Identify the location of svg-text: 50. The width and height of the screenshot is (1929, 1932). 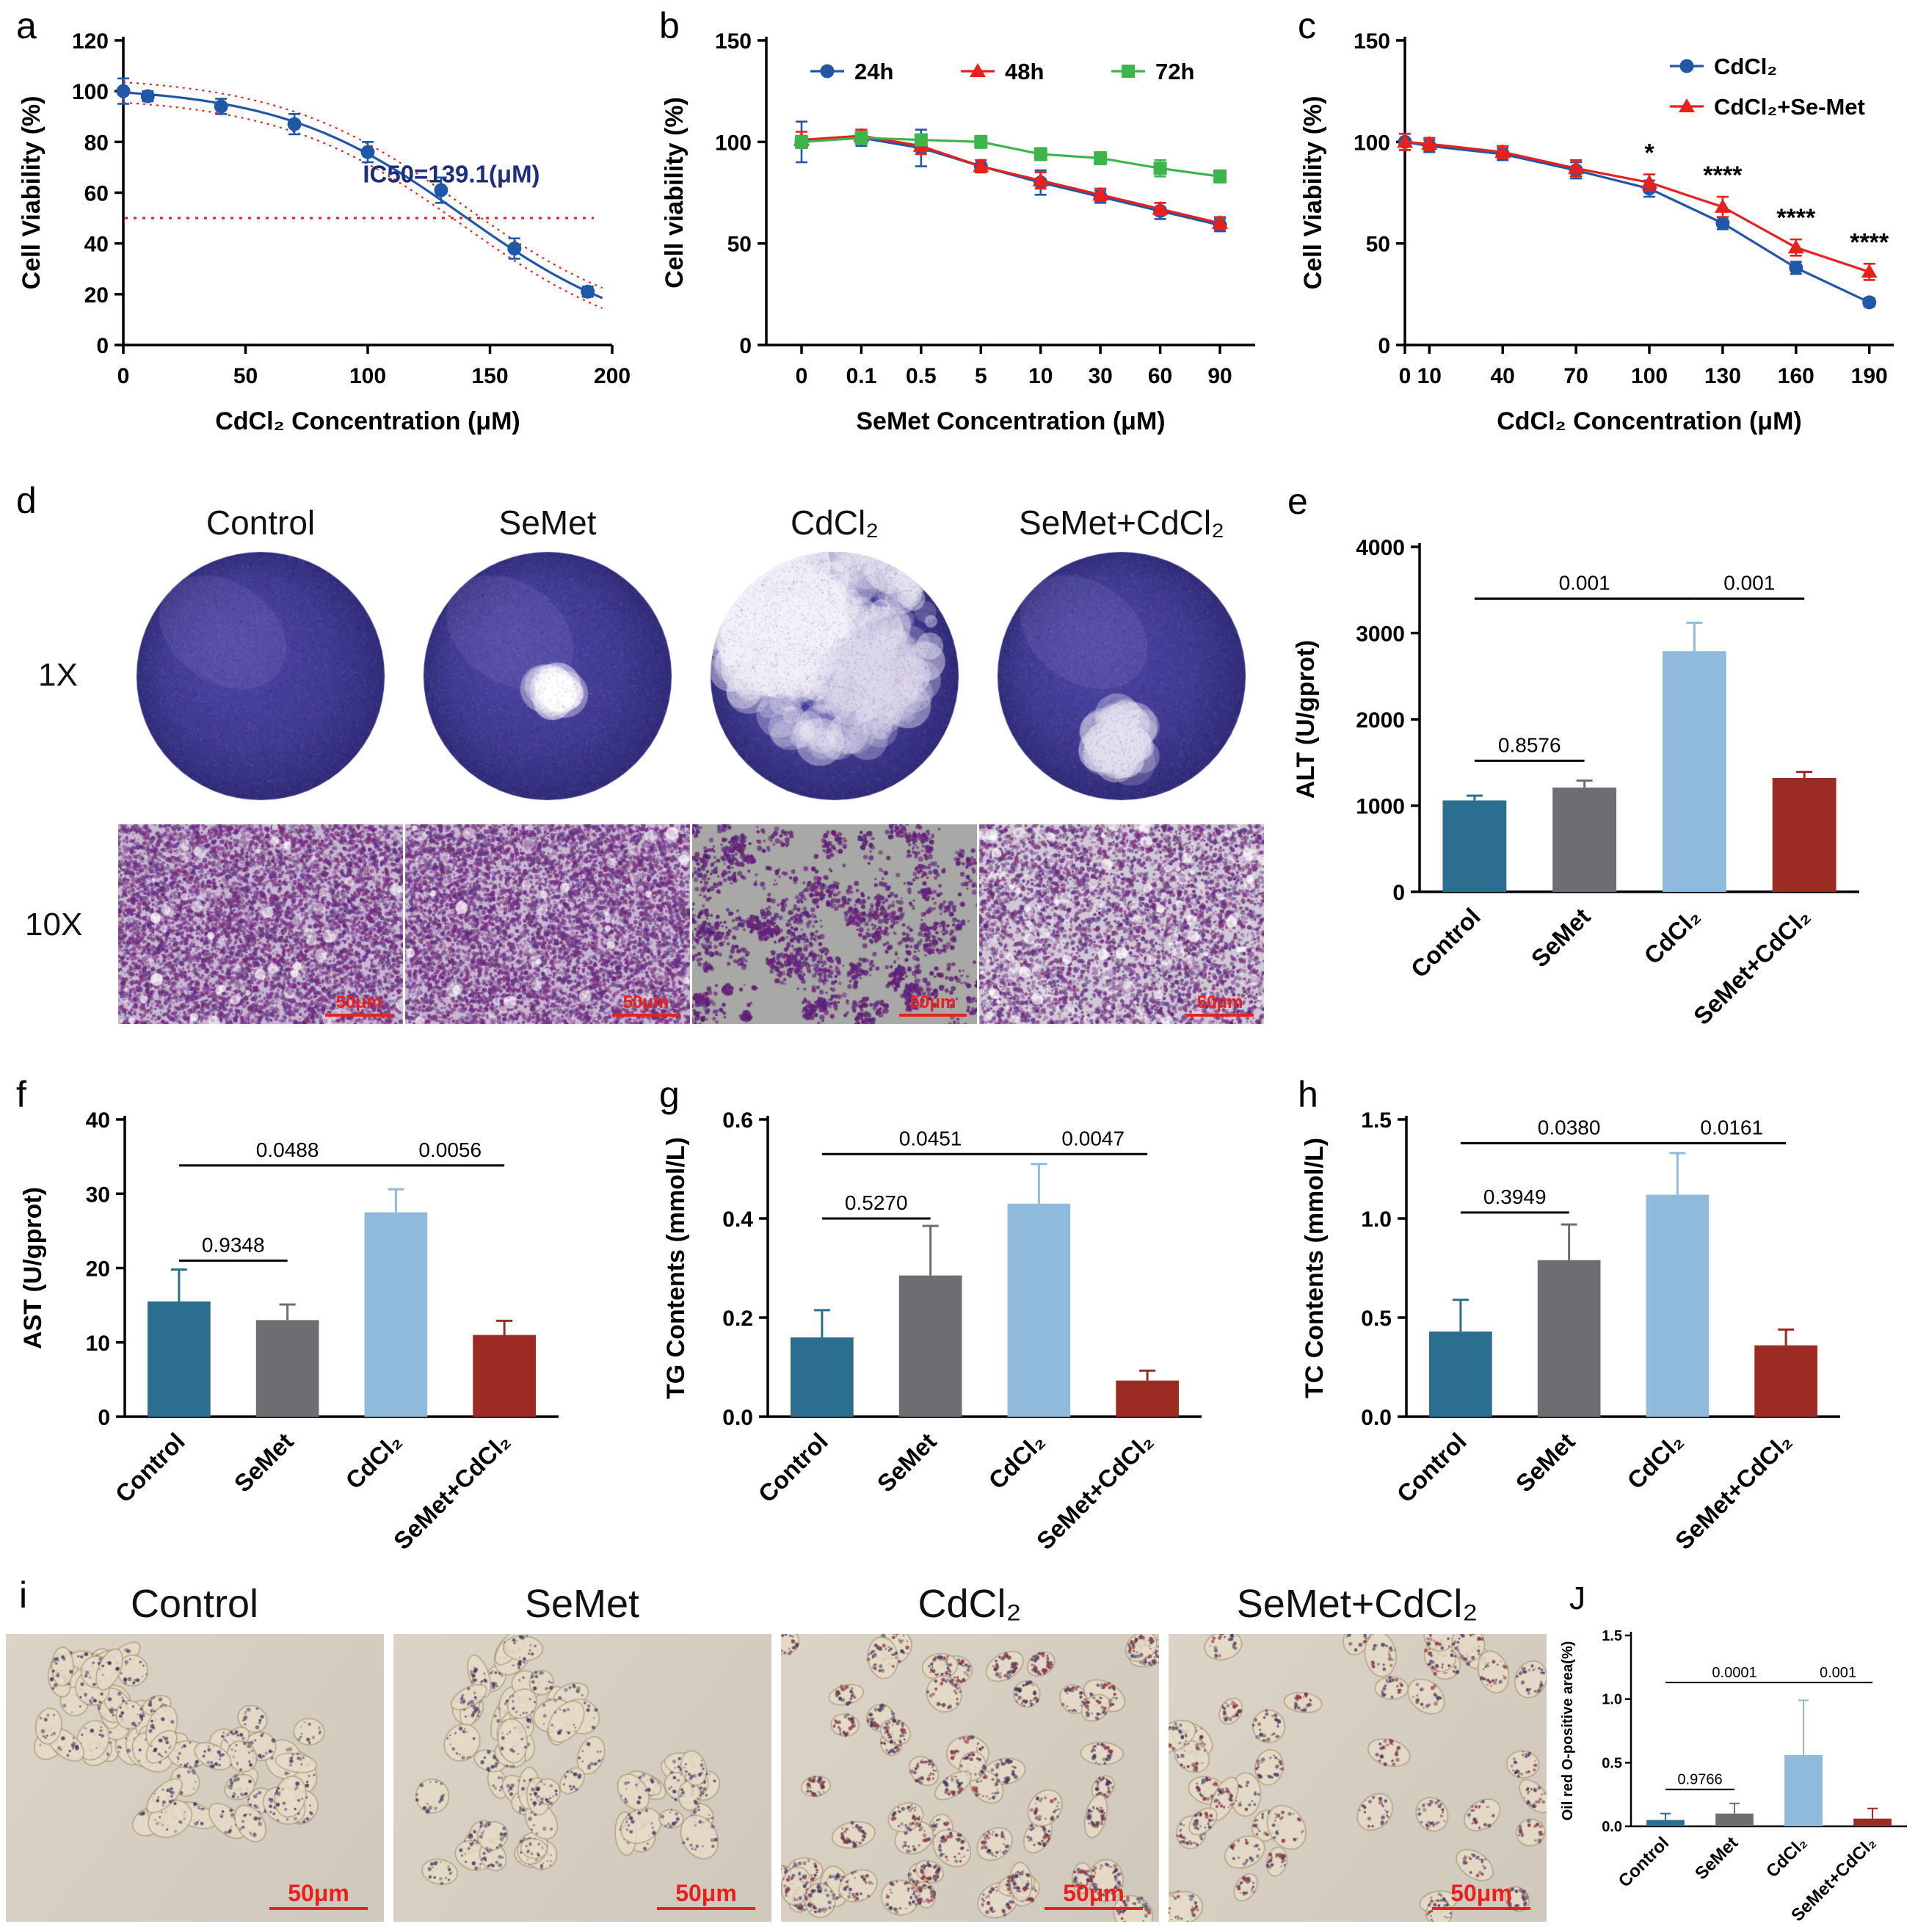
(1378, 245).